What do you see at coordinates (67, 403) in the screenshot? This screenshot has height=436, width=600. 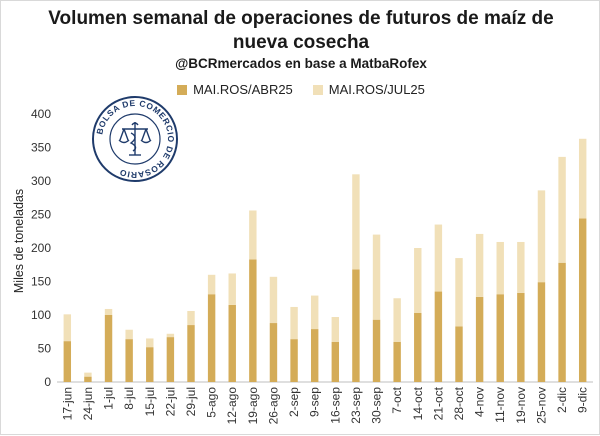 I see `x-tick-label: 17-jun` at bounding box center [67, 403].